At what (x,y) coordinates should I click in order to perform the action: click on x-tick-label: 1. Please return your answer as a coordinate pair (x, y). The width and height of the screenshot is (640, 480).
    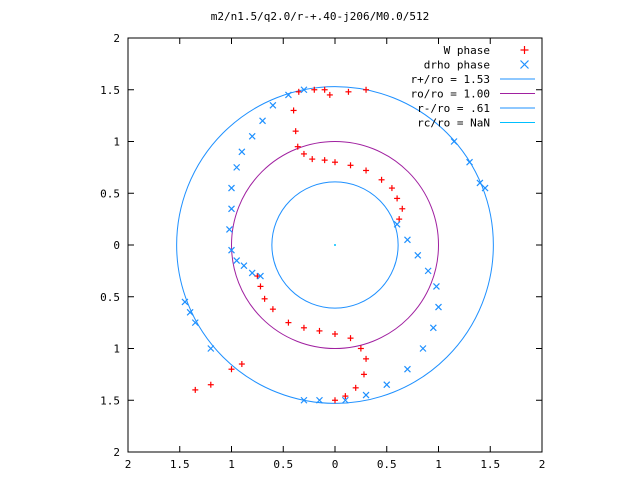
    Looking at the image, I should click on (231, 464).